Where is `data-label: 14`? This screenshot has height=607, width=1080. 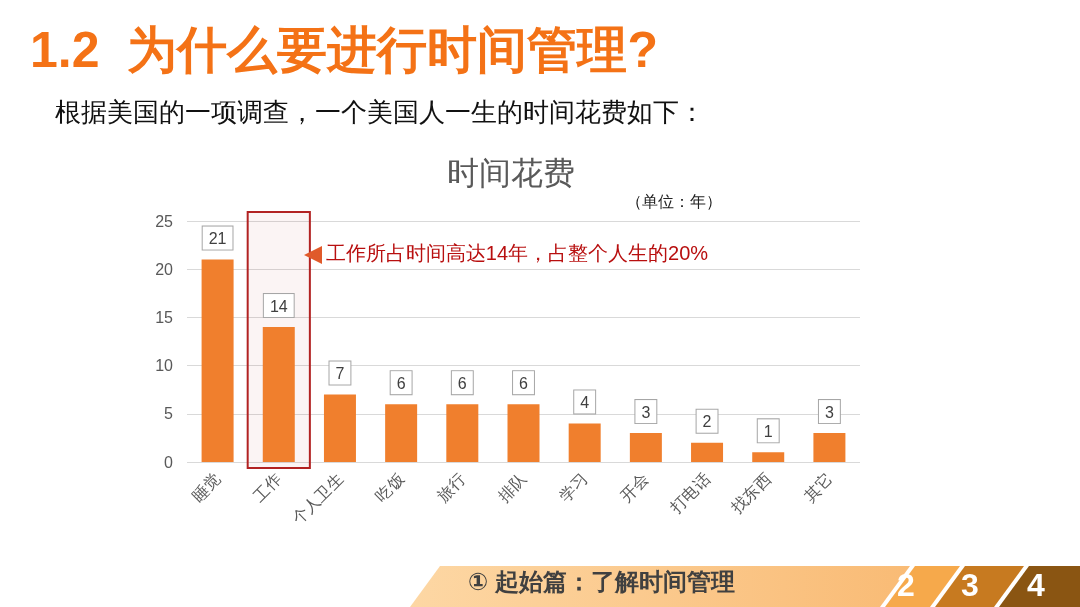 data-label: 14 is located at coordinates (278, 306).